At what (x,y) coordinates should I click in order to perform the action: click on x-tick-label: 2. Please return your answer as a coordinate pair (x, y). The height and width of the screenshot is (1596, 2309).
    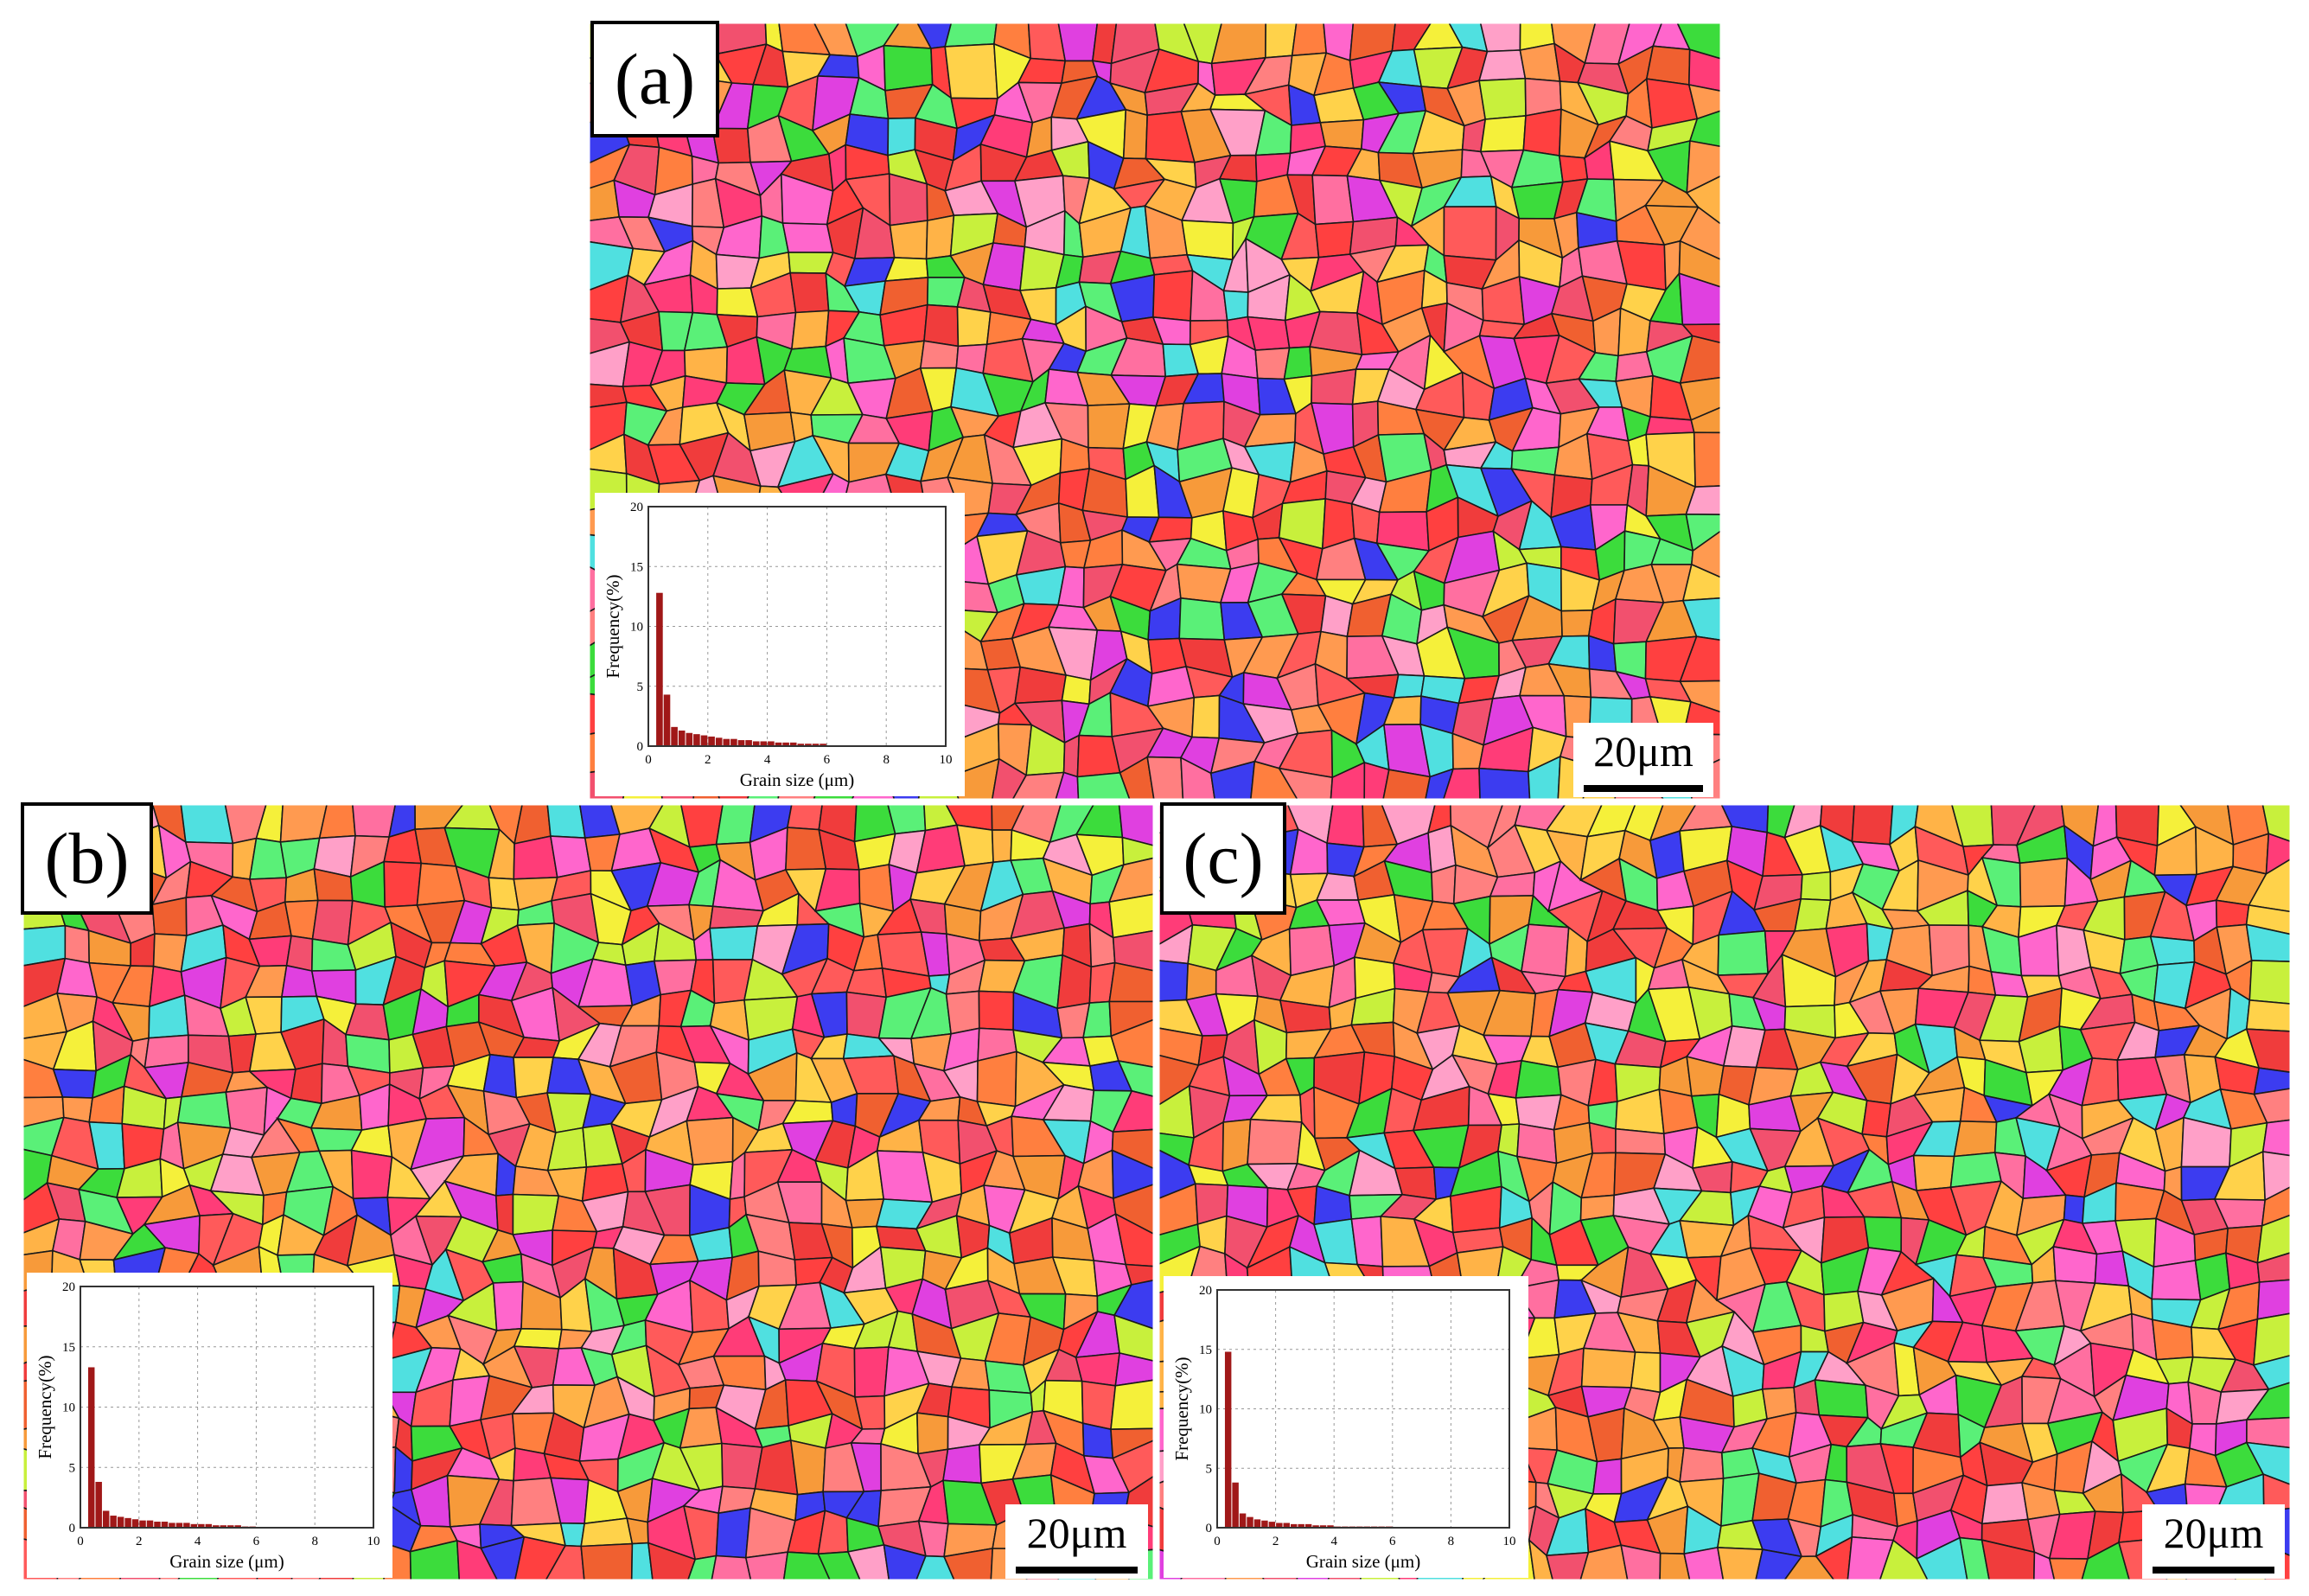
    Looking at the image, I should click on (708, 760).